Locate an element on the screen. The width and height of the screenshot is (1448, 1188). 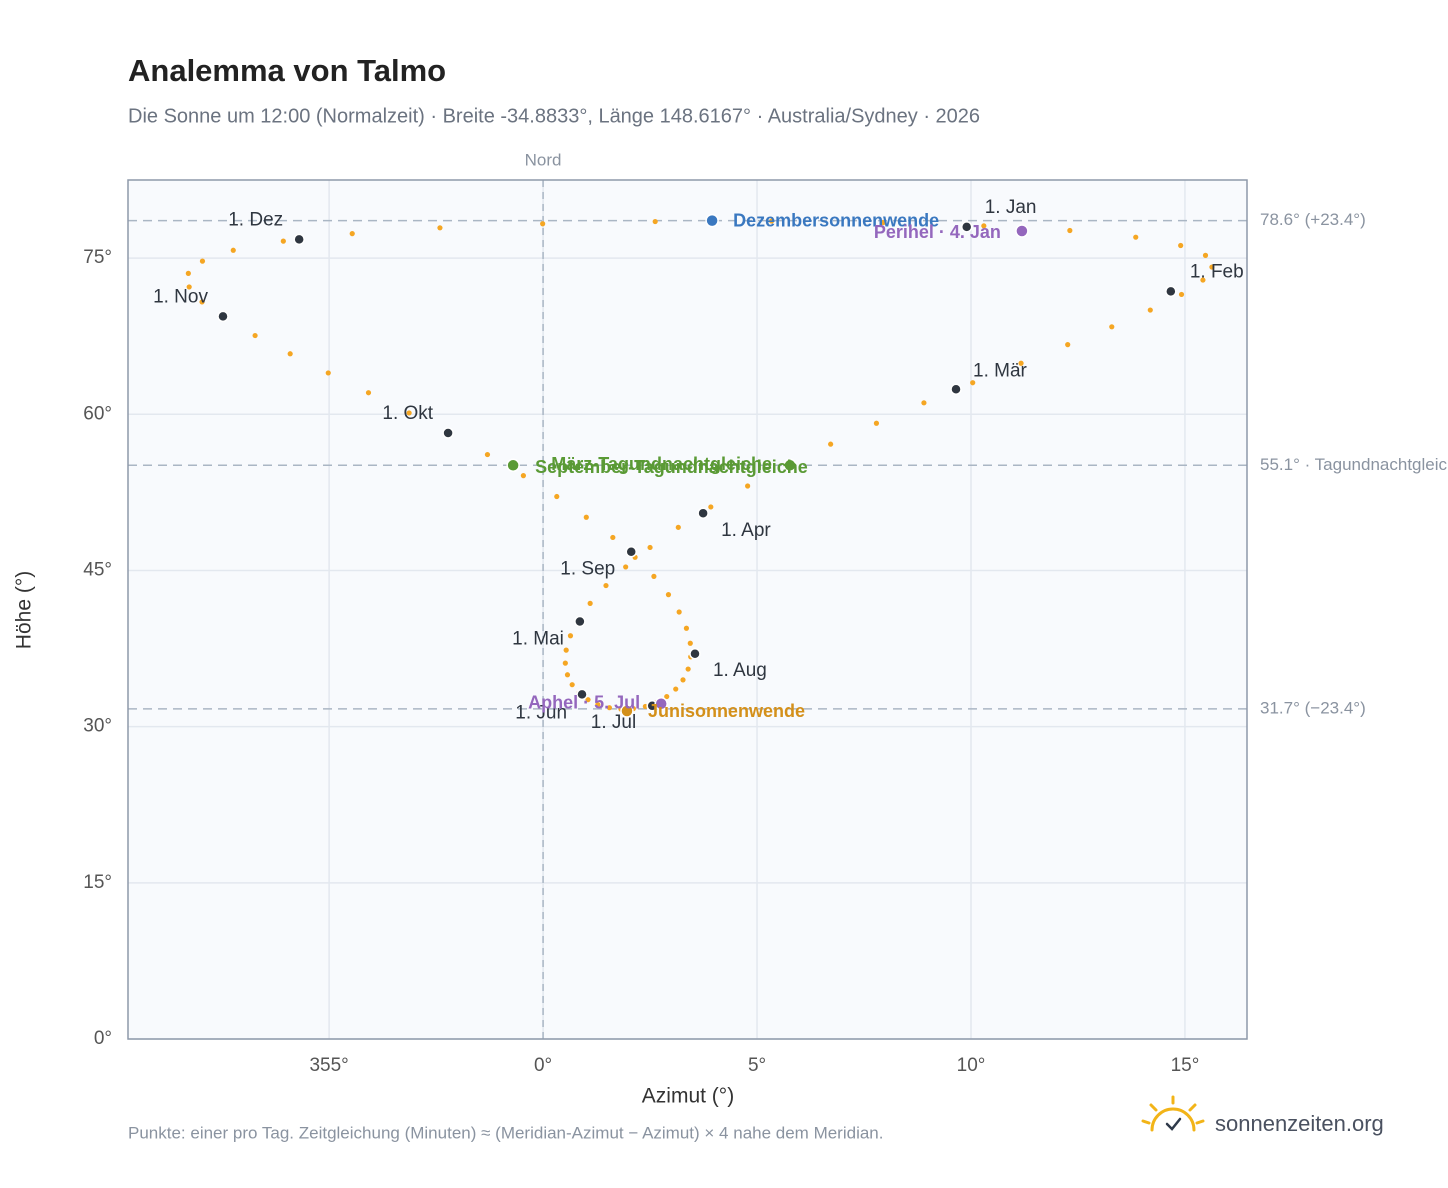
x-tick-label: 15° is located at coordinates (1185, 1065).